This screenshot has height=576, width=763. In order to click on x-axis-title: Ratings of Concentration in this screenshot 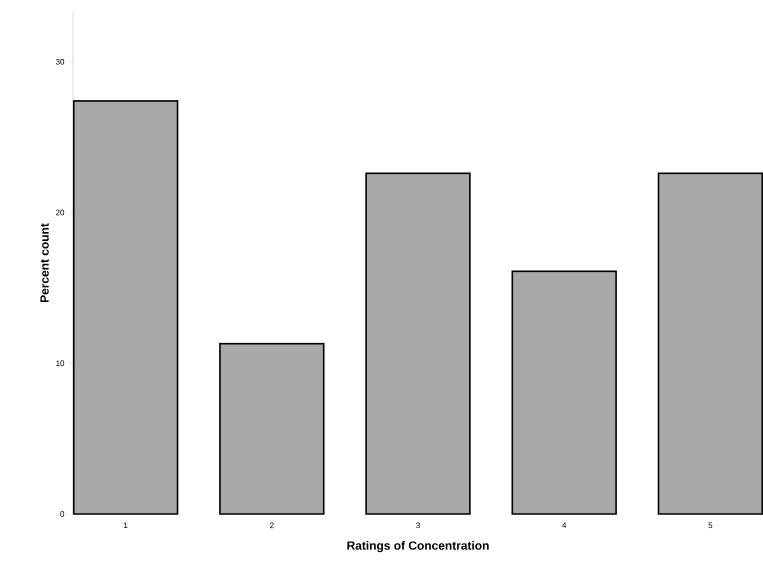, I will do `click(418, 546)`.